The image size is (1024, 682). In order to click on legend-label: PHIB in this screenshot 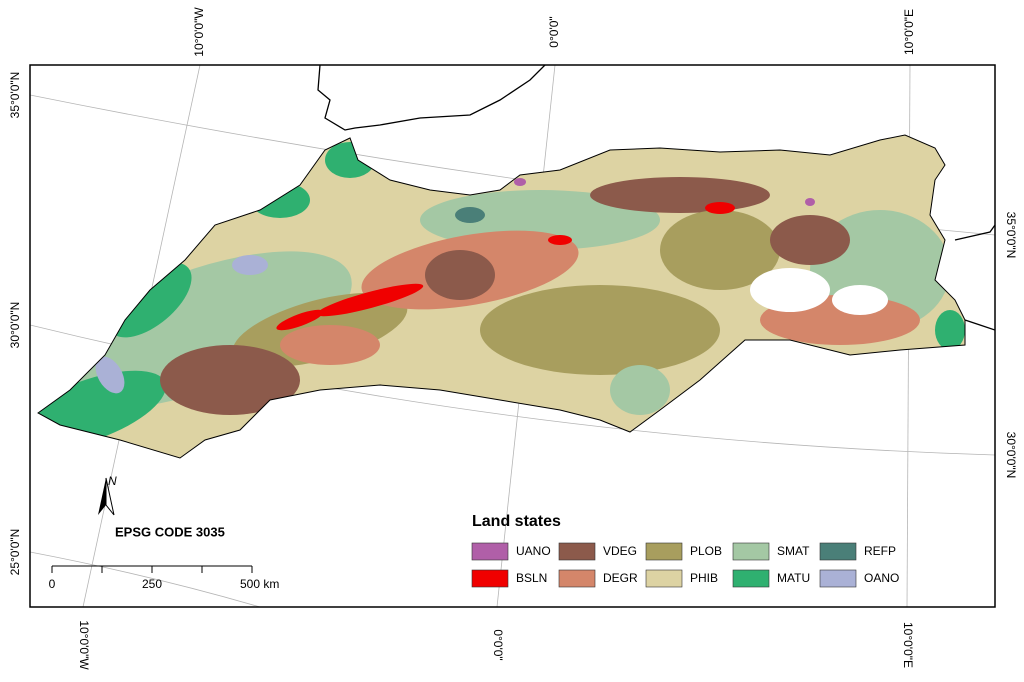, I will do `click(704, 578)`.